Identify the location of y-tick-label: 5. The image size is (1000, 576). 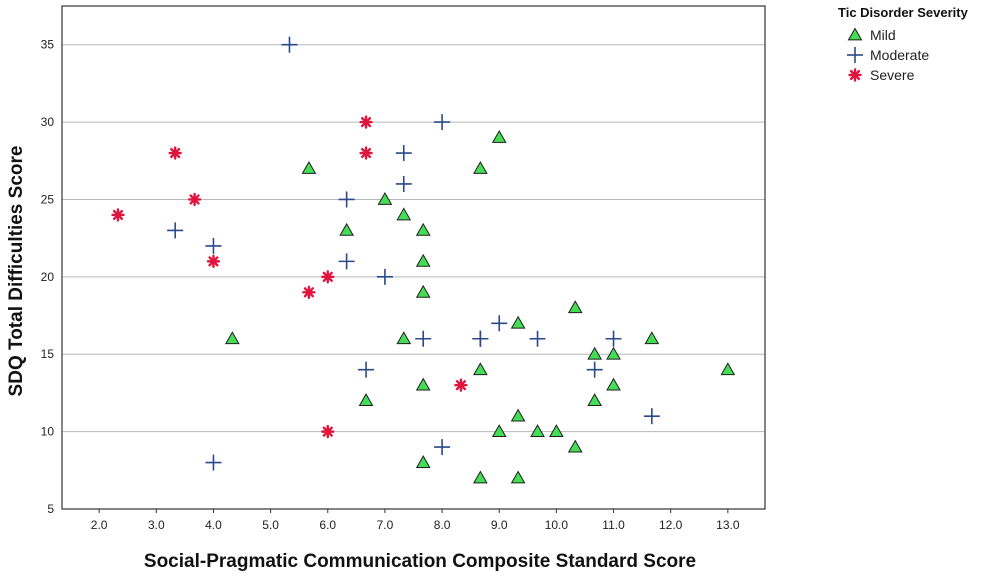
(50, 509).